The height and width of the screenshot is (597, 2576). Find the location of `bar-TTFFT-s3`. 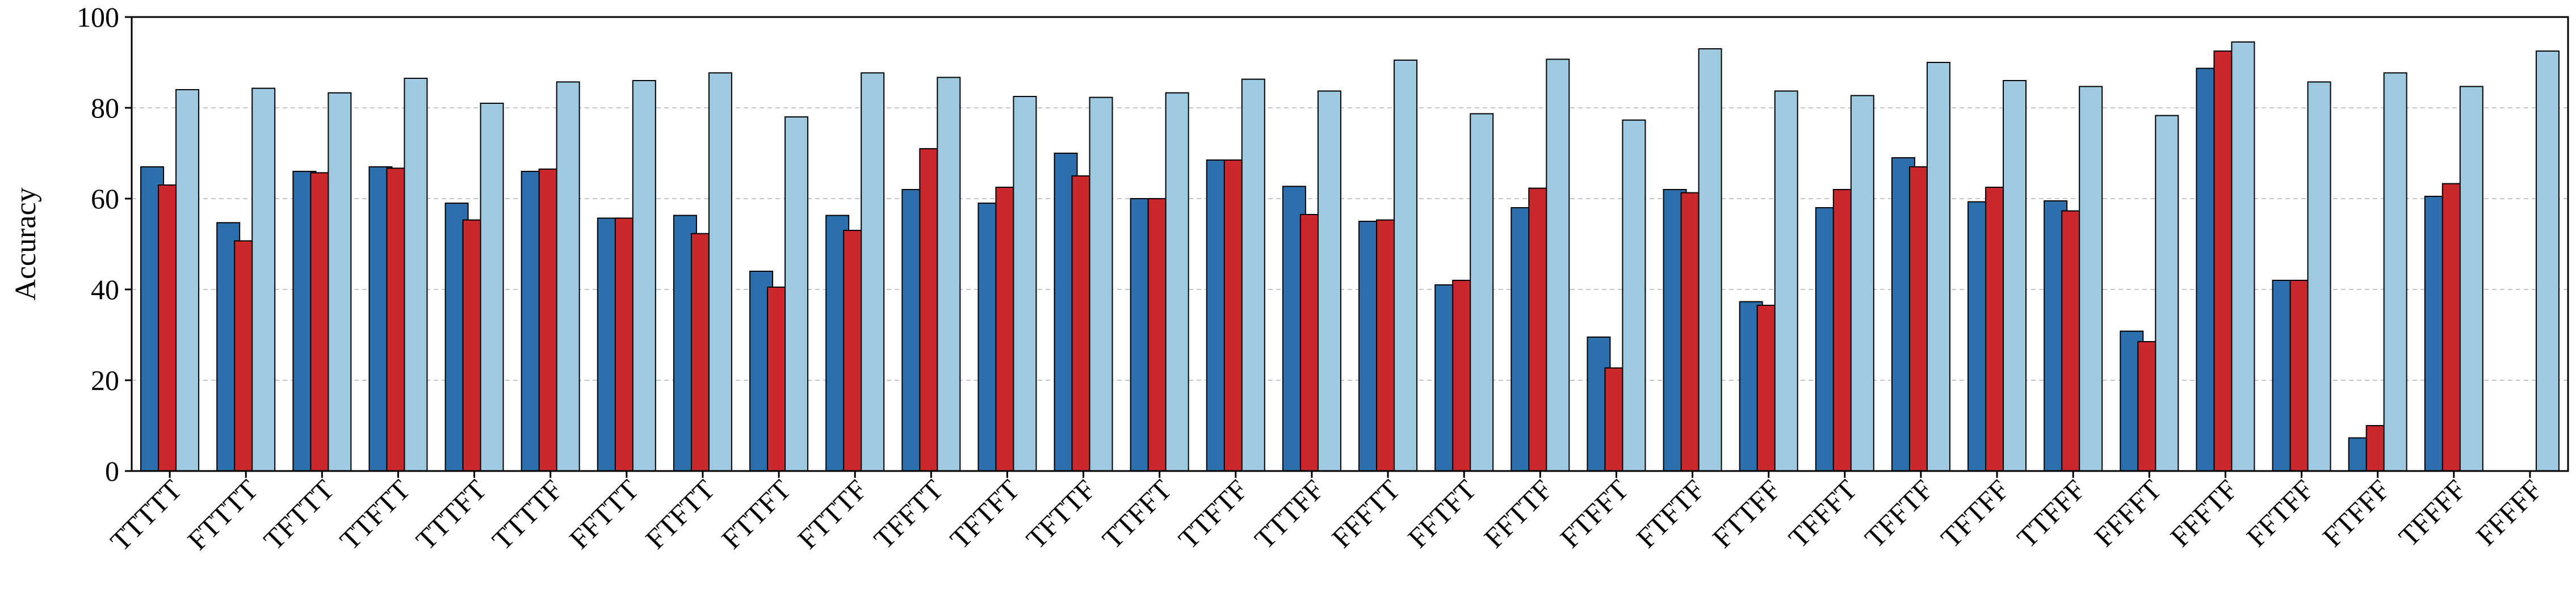

bar-TTFFT-s3 is located at coordinates (1177, 282).